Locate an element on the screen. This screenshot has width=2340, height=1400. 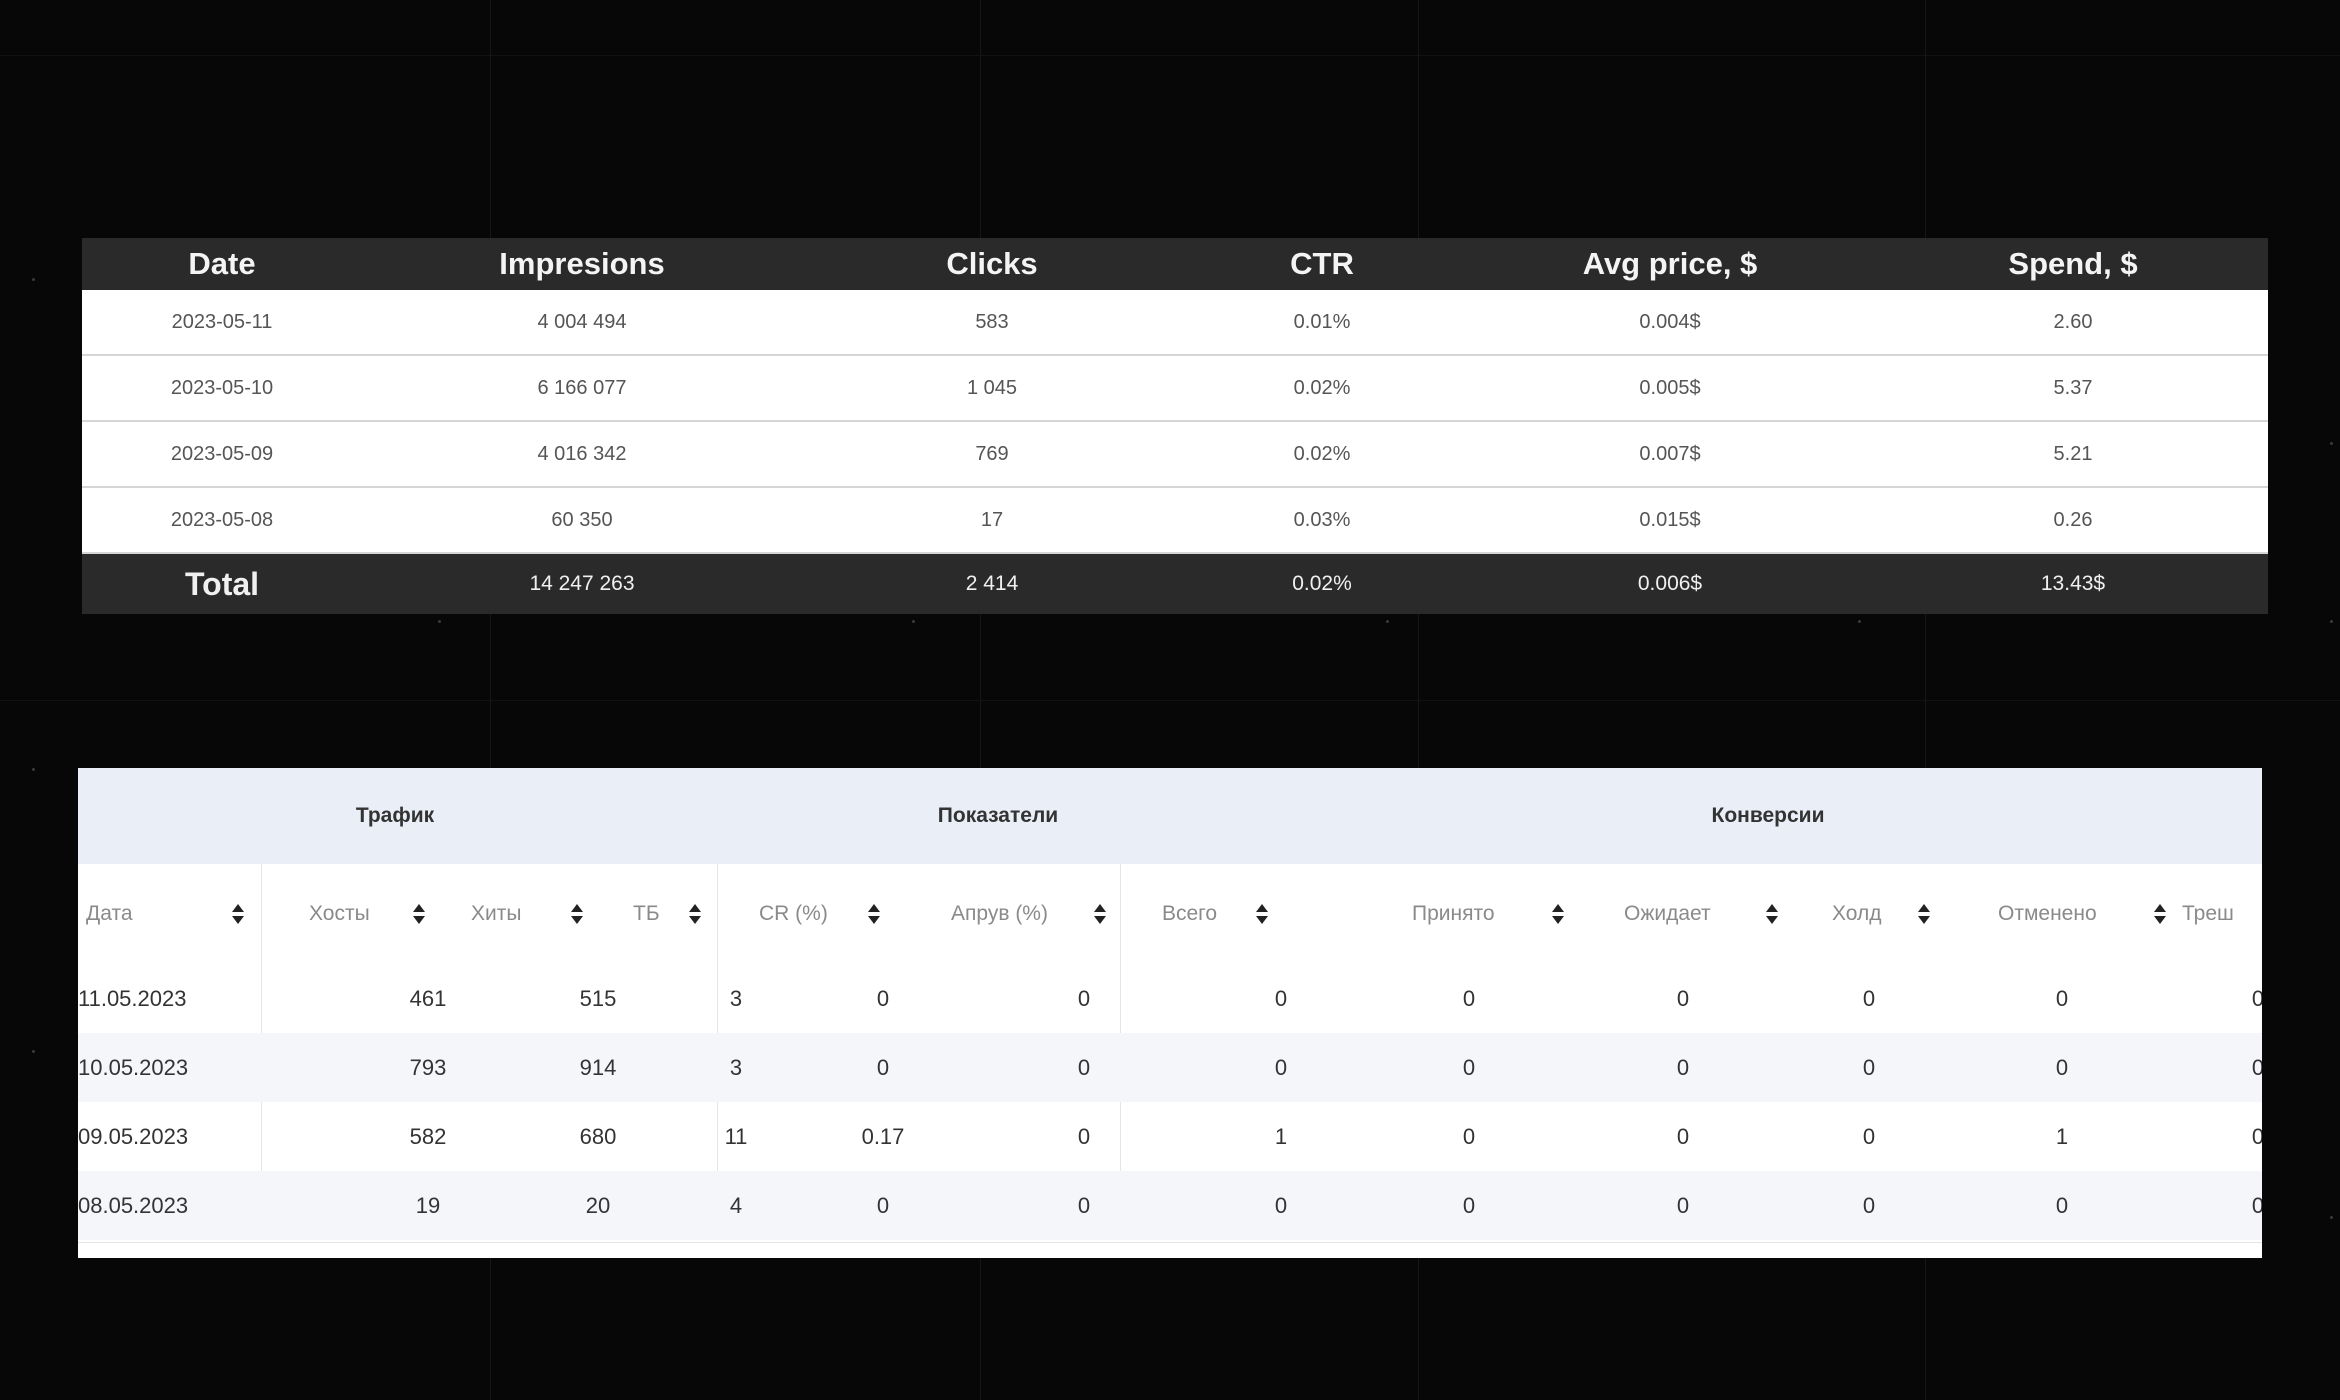
column-header-pending: Ожидает is located at coordinates (1673, 914).